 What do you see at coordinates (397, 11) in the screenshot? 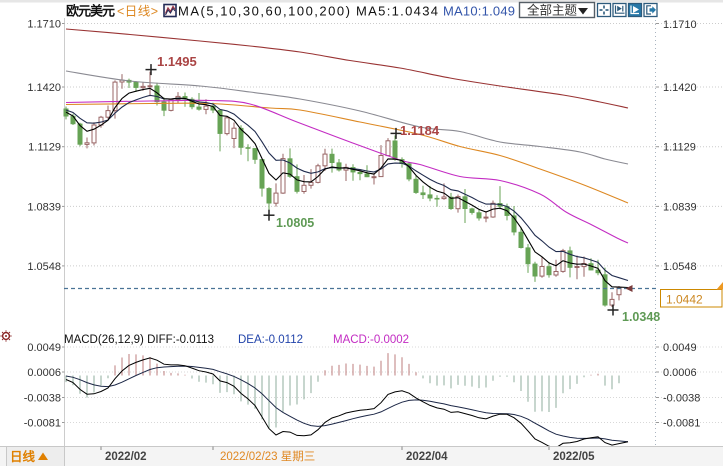
I see `svg-text: MA5:1.0434` at bounding box center [397, 11].